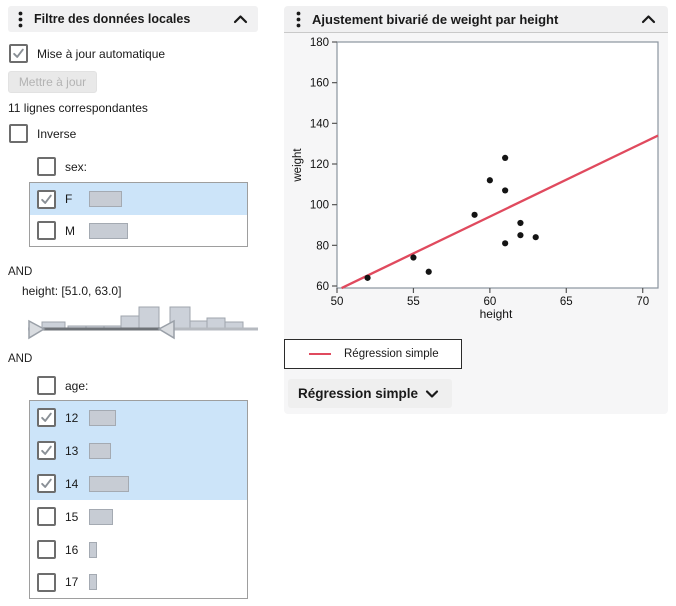 The height and width of the screenshot is (606, 676). What do you see at coordinates (57, 133) in the screenshot?
I see `inverse-label: Inverse` at bounding box center [57, 133].